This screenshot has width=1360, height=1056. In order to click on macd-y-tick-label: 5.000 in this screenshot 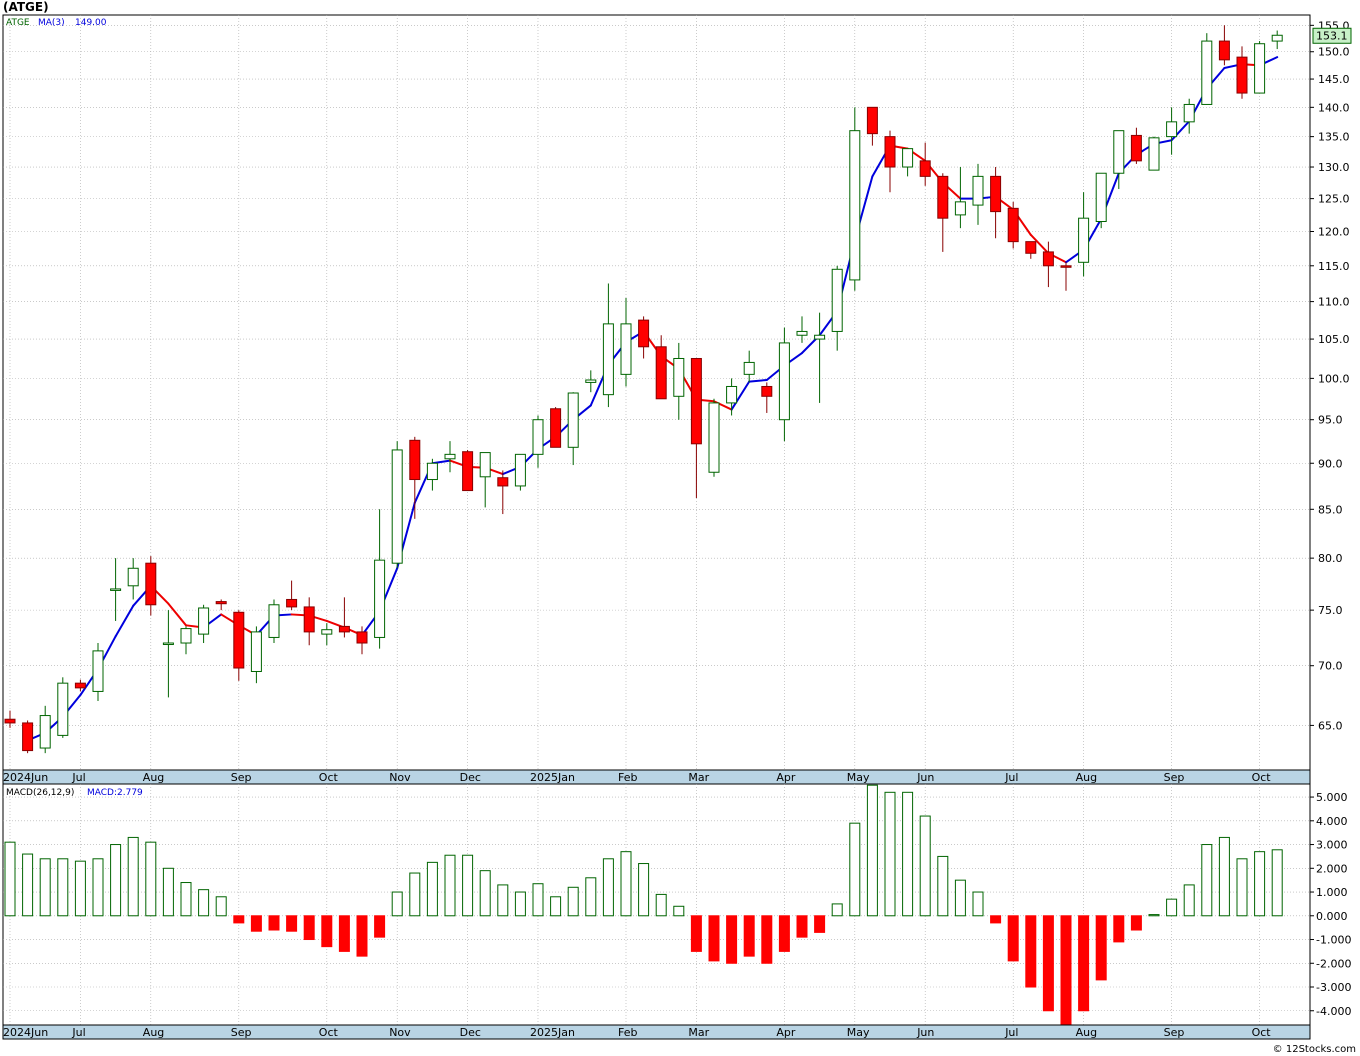, I will do `click(1332, 797)`.